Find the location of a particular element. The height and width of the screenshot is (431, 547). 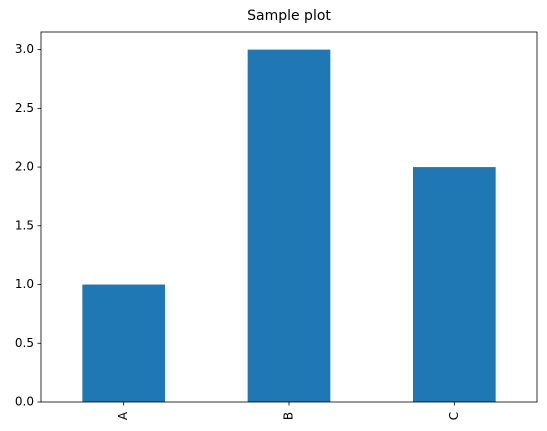

y-tick-label: 1.5 is located at coordinates (24, 225).